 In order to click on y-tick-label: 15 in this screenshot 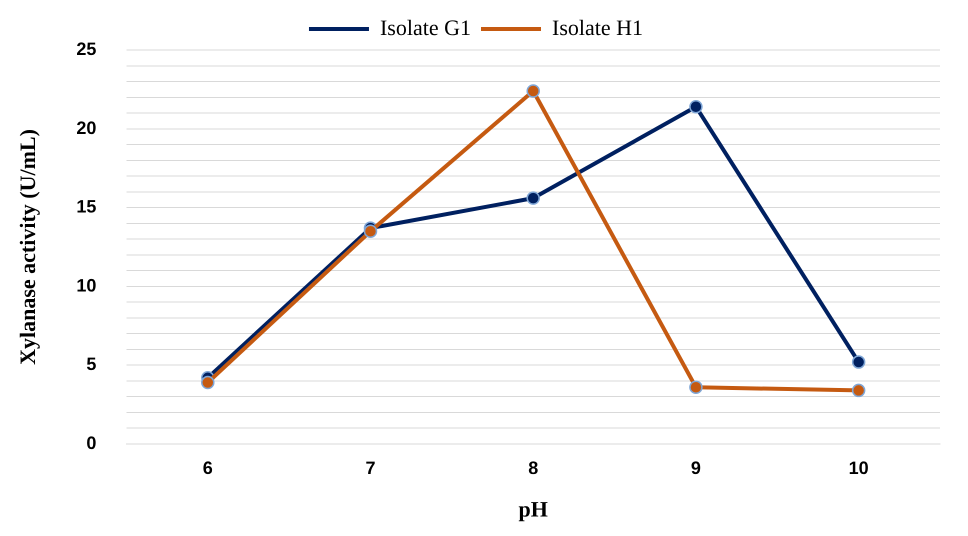, I will do `click(86, 206)`.